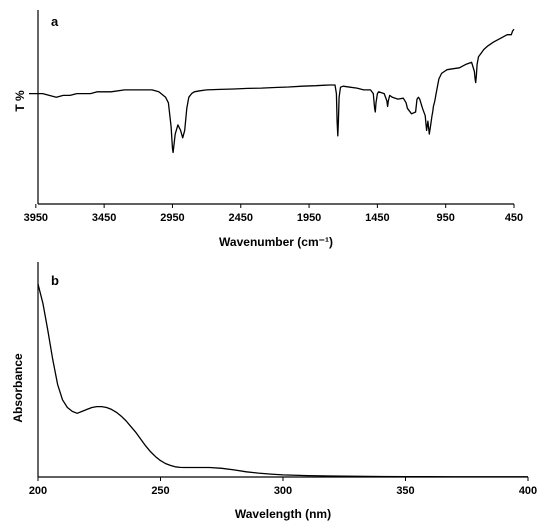  What do you see at coordinates (172, 218) in the screenshot?
I see `panel-a-x-tick-label: 2950` at bounding box center [172, 218].